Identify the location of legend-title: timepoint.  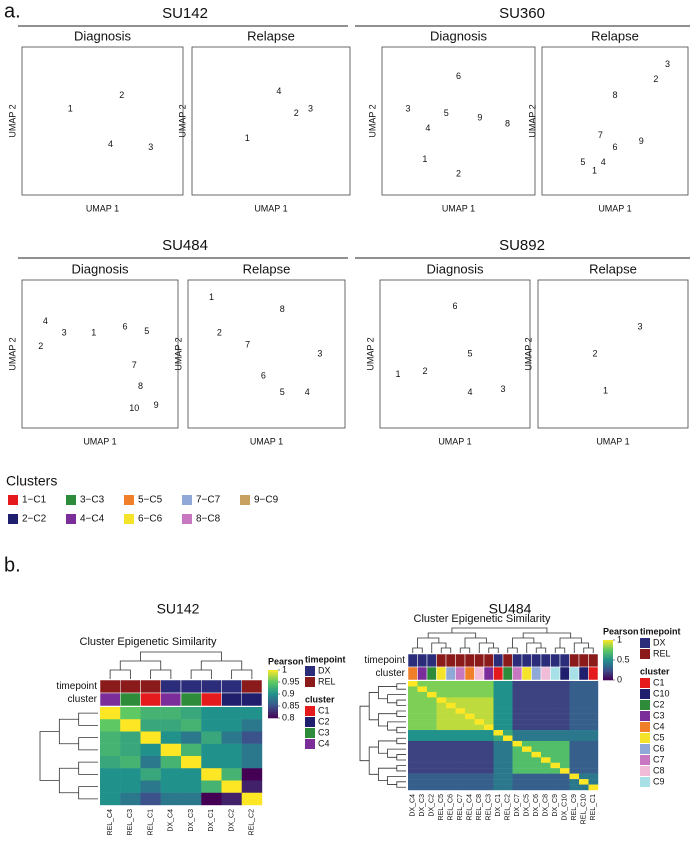
(660, 631).